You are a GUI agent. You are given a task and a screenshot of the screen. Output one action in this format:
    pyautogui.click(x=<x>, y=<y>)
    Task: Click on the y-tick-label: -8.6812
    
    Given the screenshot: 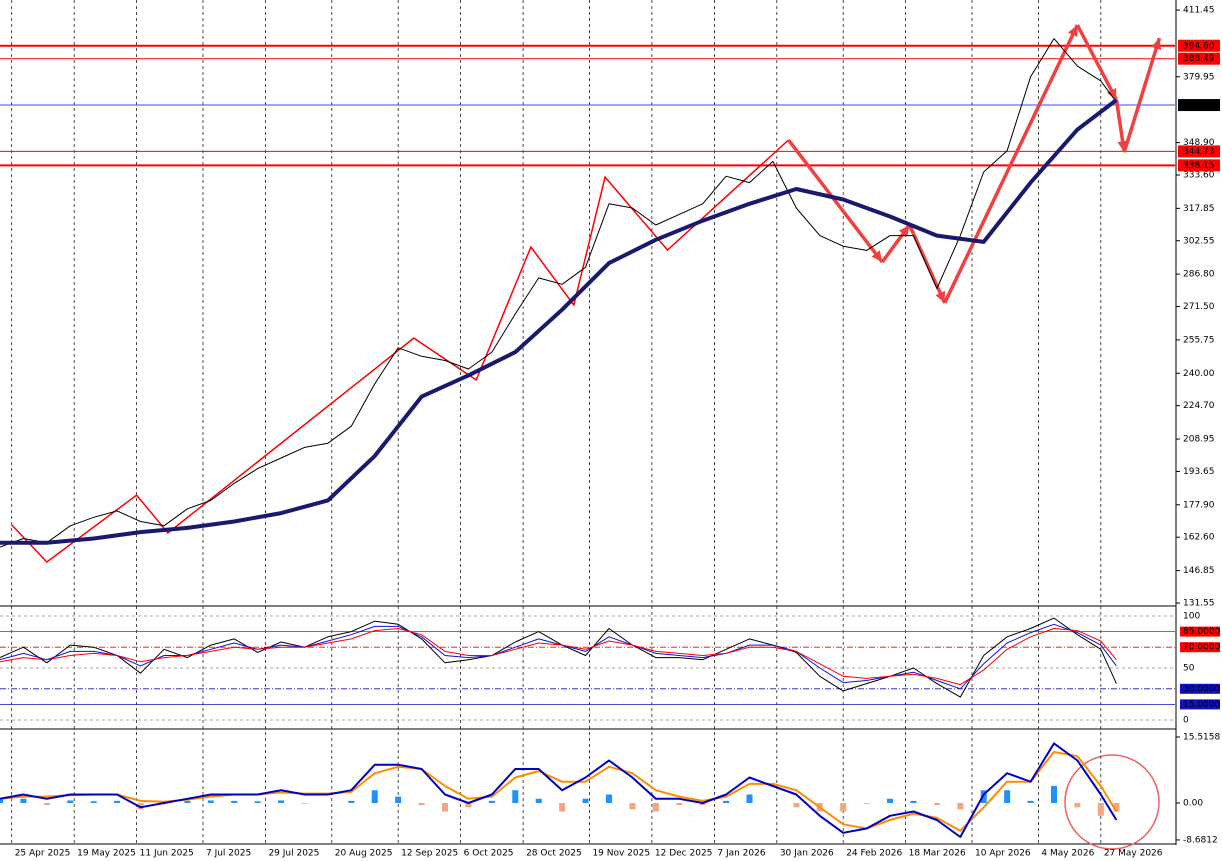 What is the action you would take?
    pyautogui.click(x=1200, y=840)
    